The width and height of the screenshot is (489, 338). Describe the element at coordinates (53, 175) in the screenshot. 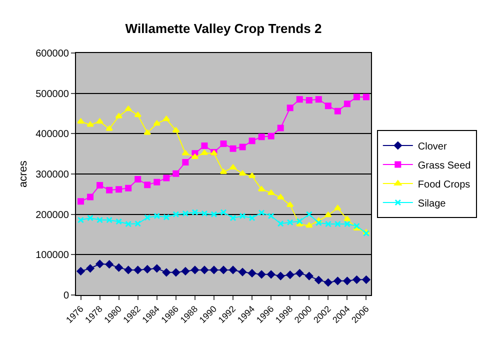

I see `y-tick-label: 300000` at that location.